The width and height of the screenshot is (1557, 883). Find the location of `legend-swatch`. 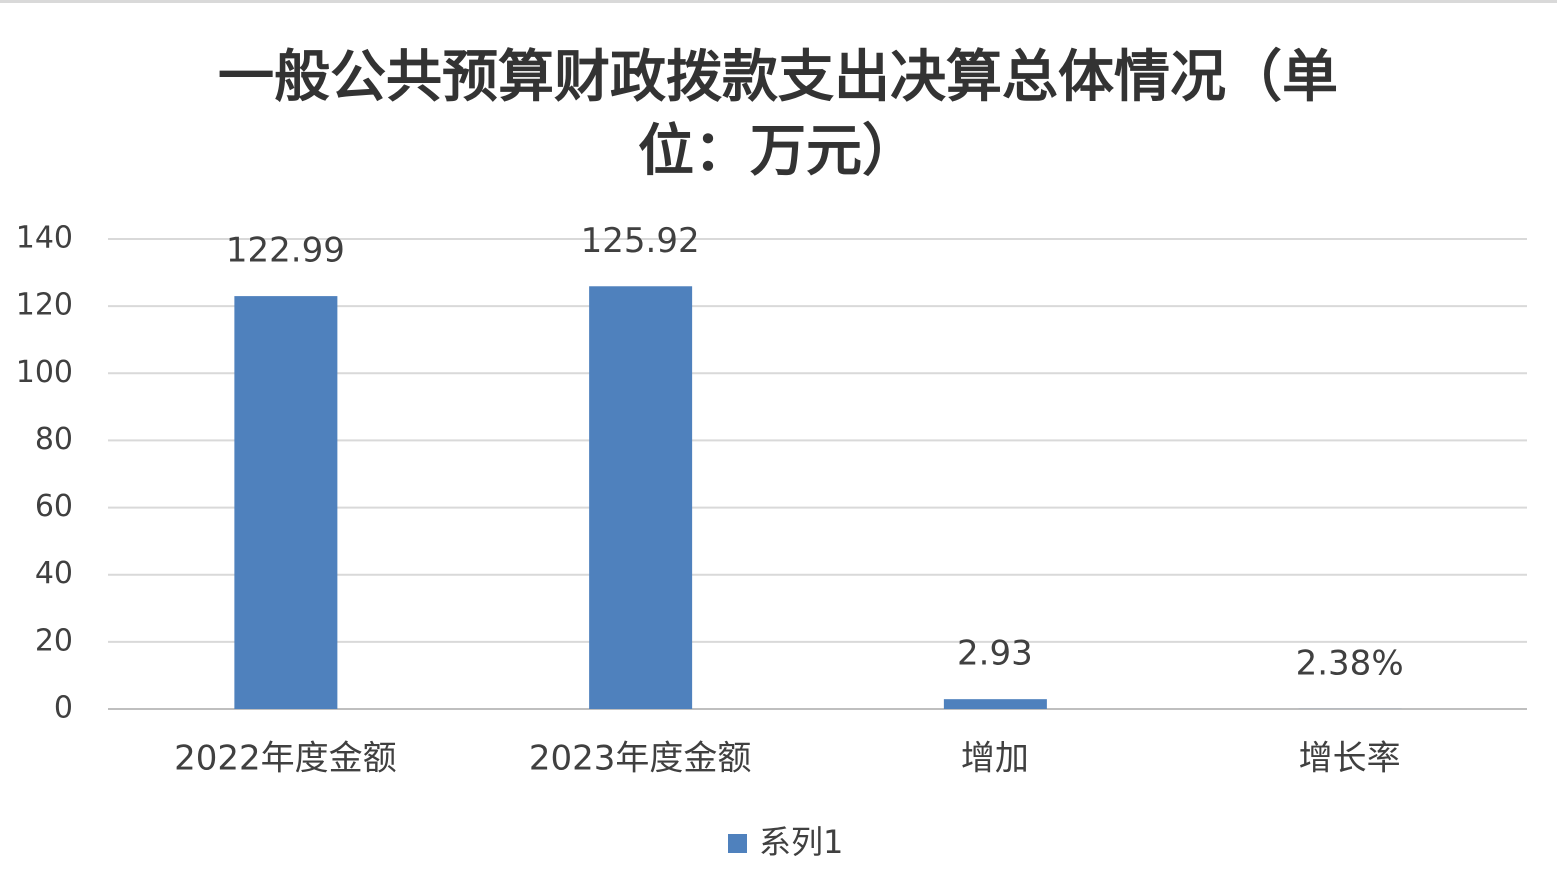

legend-swatch is located at coordinates (737, 843).